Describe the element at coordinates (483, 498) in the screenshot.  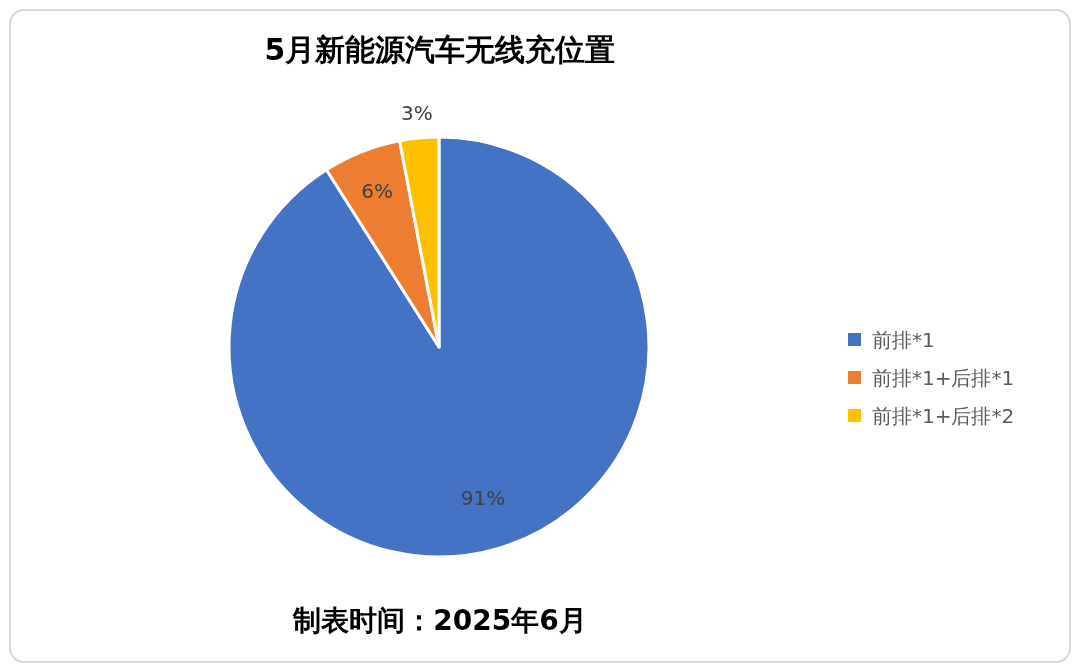
I see `data-label: 91%` at that location.